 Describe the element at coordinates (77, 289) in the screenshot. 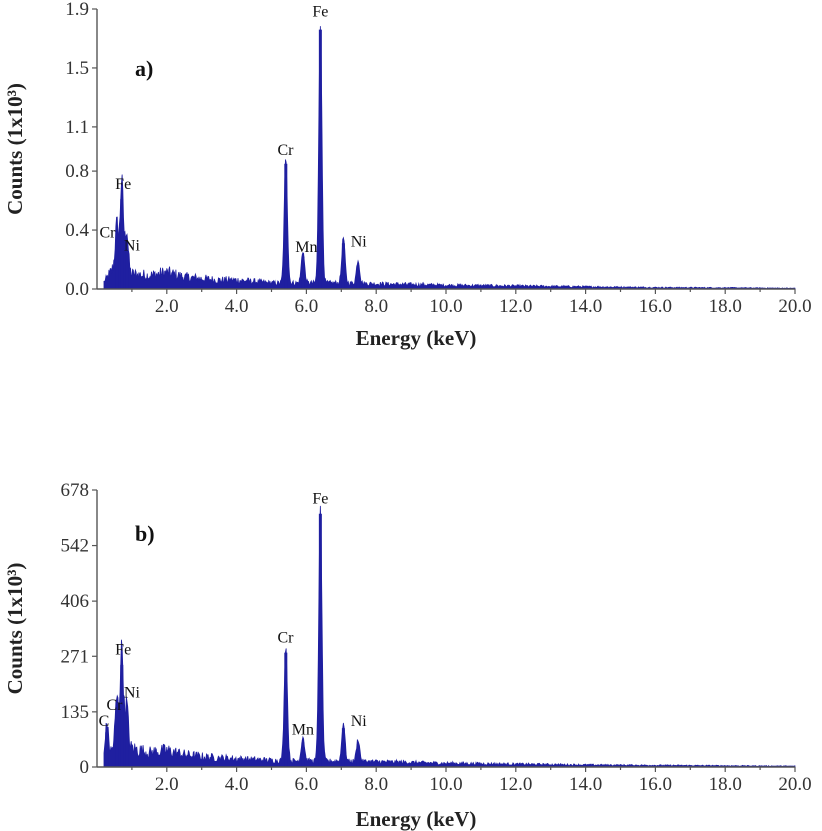

I see `y-tick-label: 0.0` at that location.